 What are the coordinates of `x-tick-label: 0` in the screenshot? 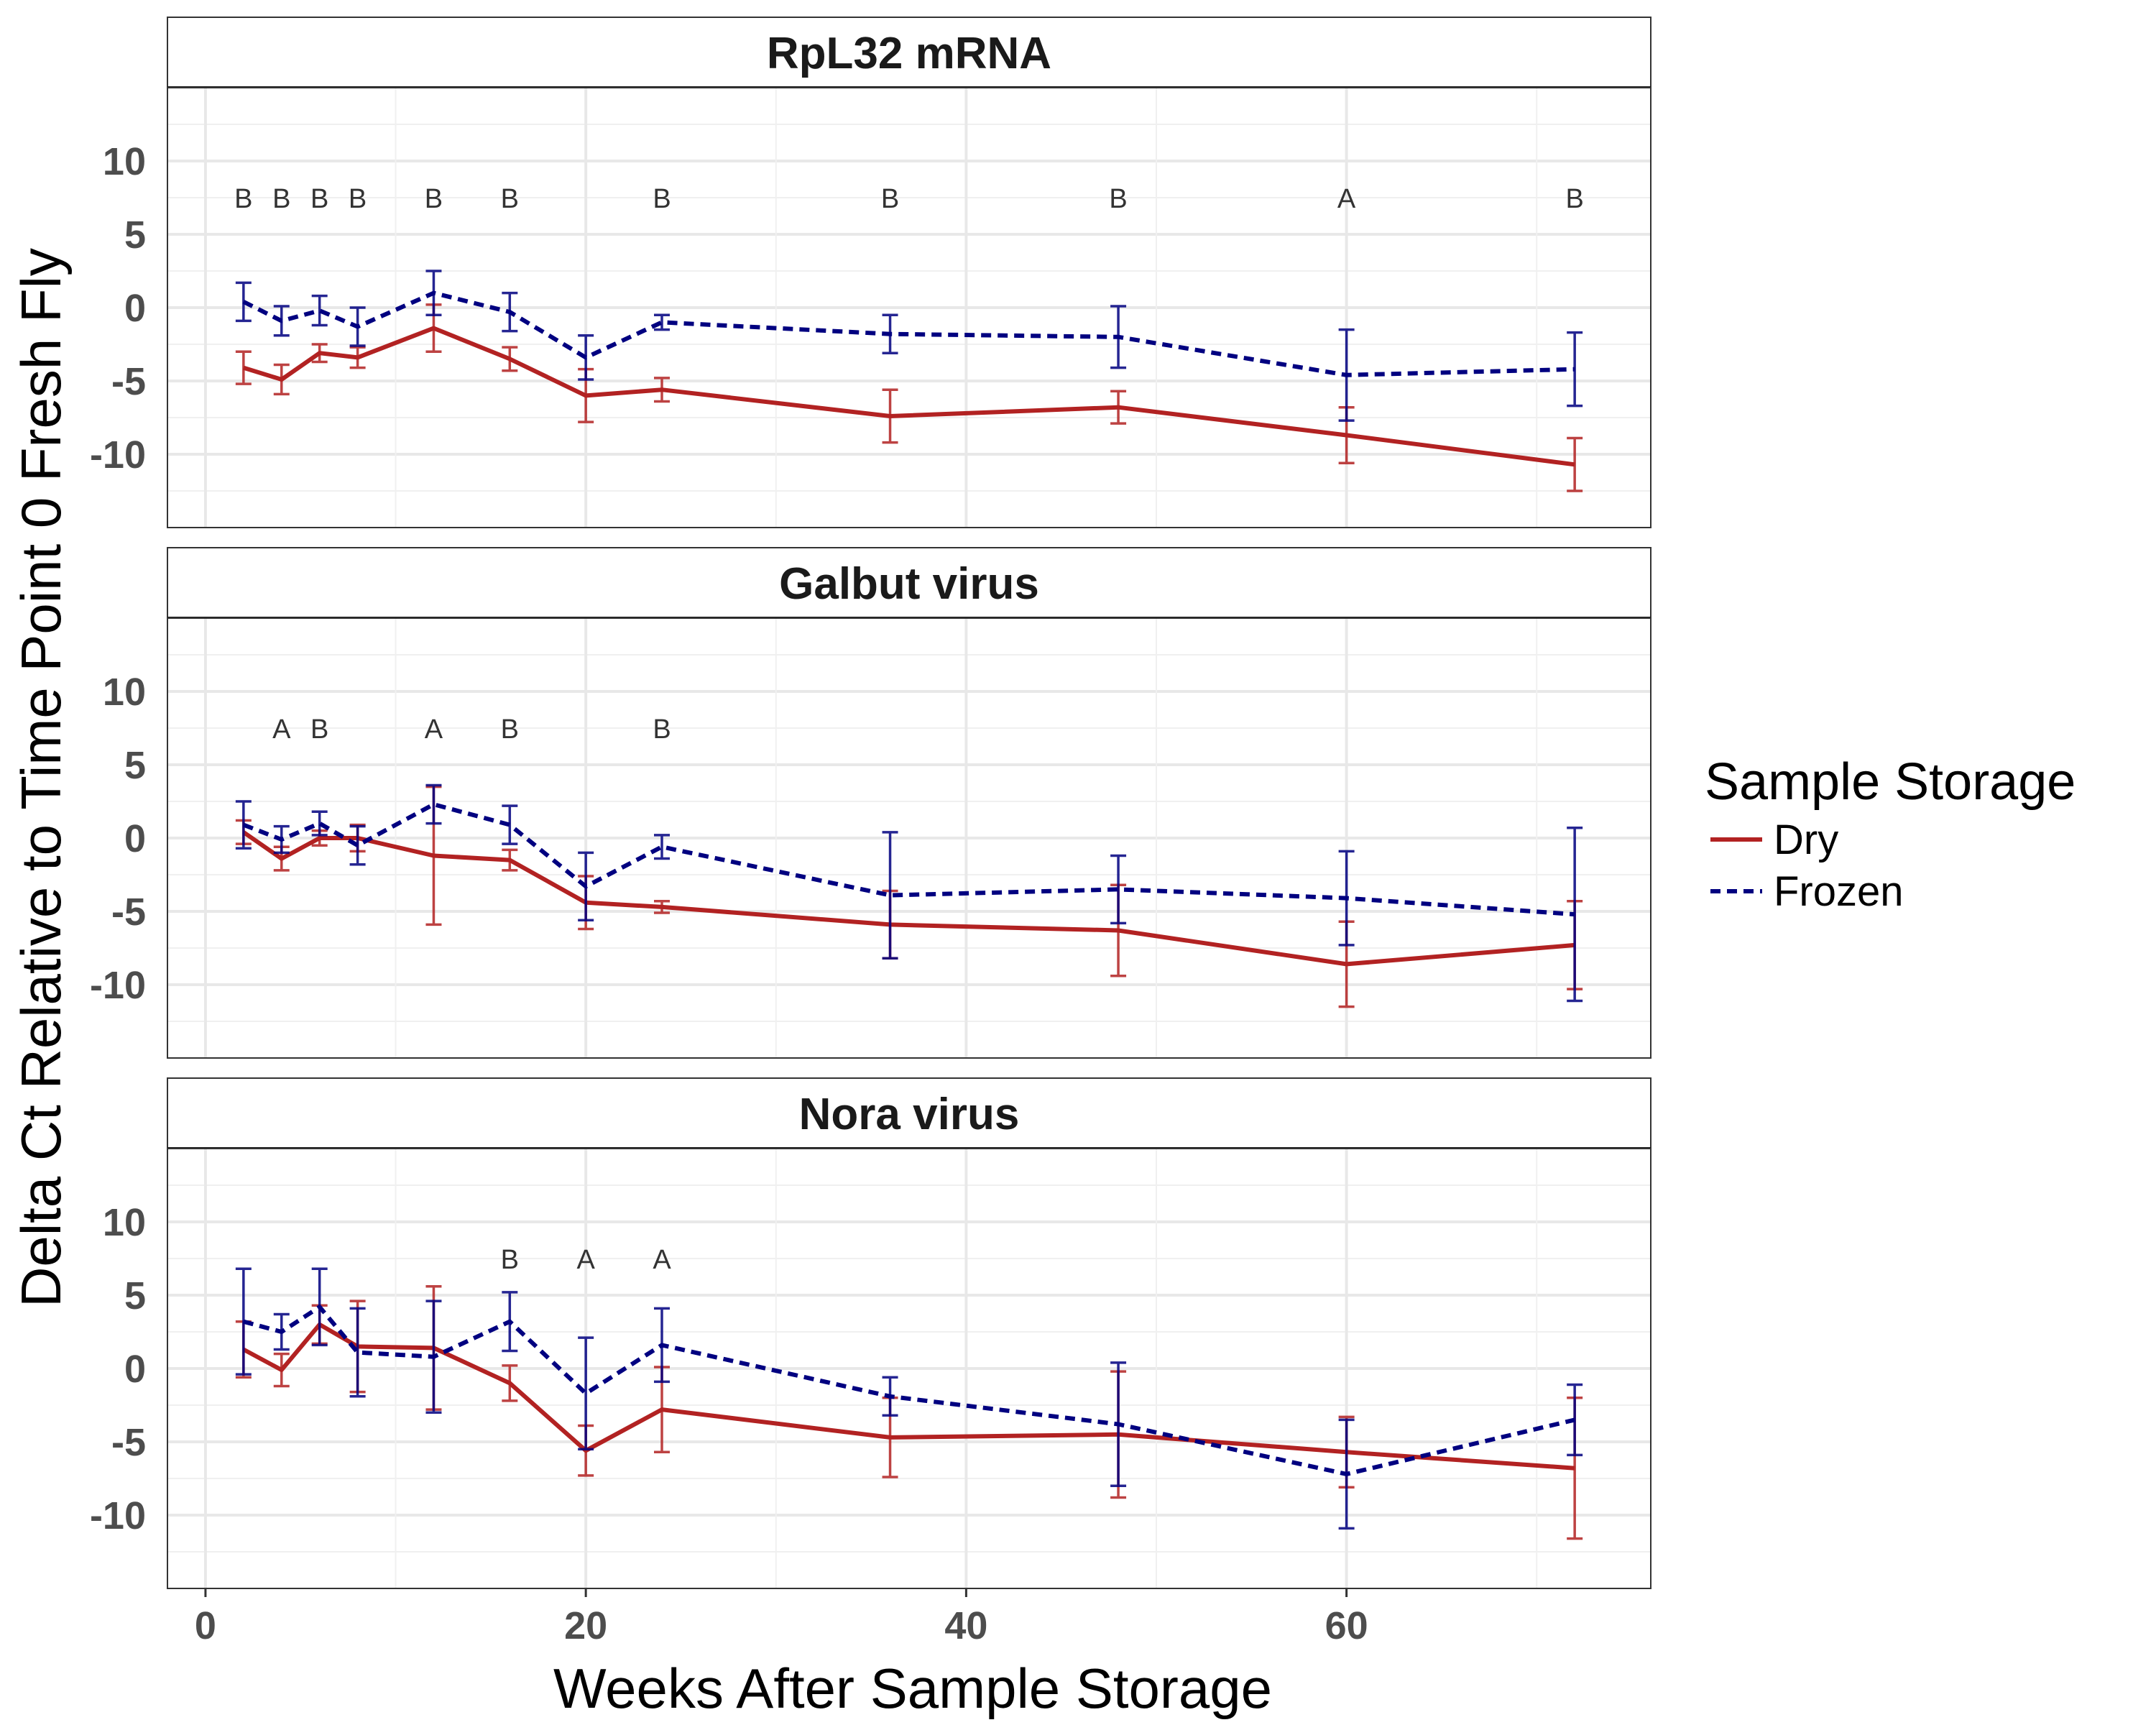 It's located at (205, 1625).